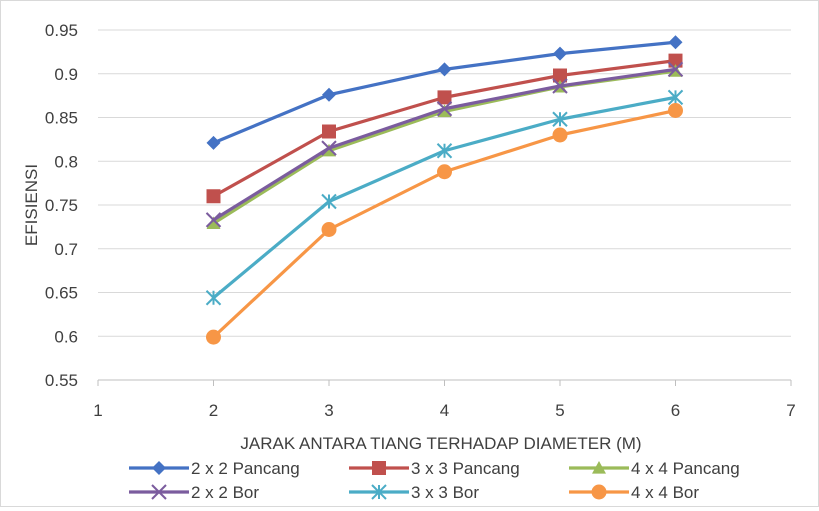  I want to click on legend-item: 3 x 3 Bor, so click(414, 492).